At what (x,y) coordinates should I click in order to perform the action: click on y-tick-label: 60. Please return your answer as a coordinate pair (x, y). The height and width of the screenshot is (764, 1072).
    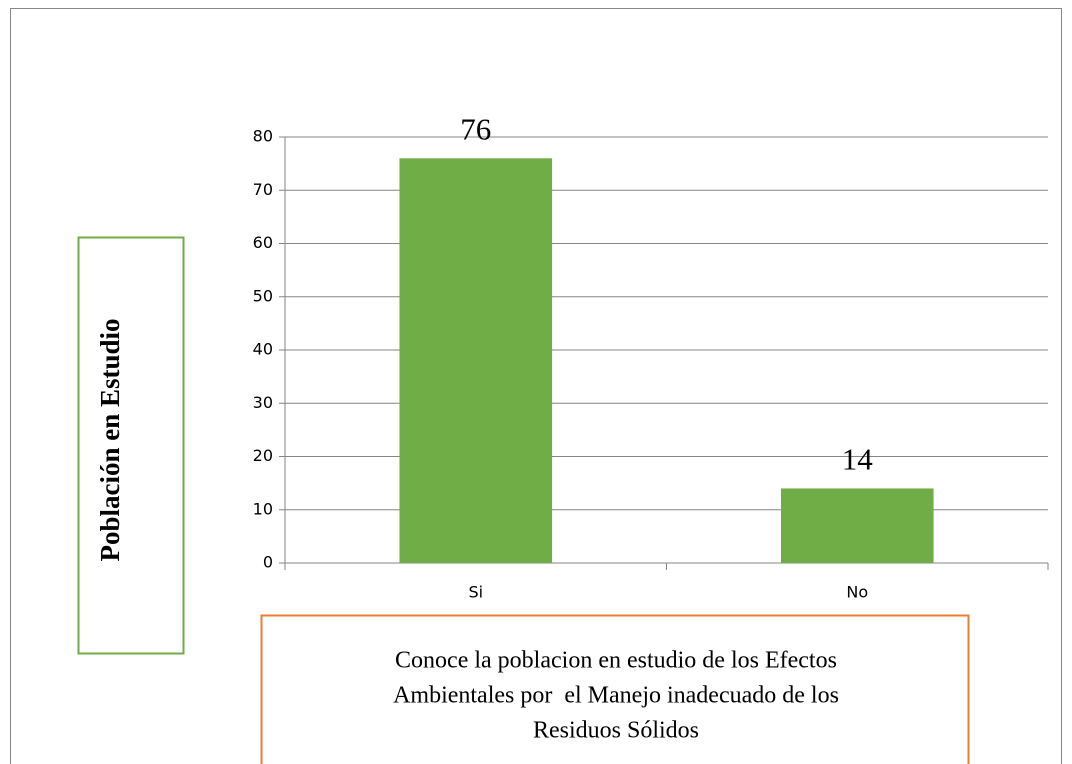
    Looking at the image, I should click on (263, 242).